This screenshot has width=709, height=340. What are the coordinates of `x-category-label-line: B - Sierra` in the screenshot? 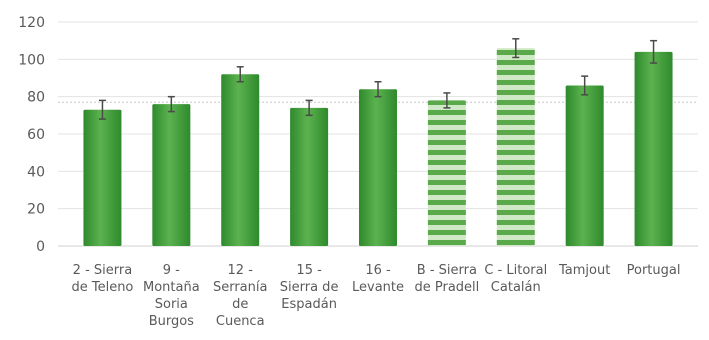 It's located at (447, 270).